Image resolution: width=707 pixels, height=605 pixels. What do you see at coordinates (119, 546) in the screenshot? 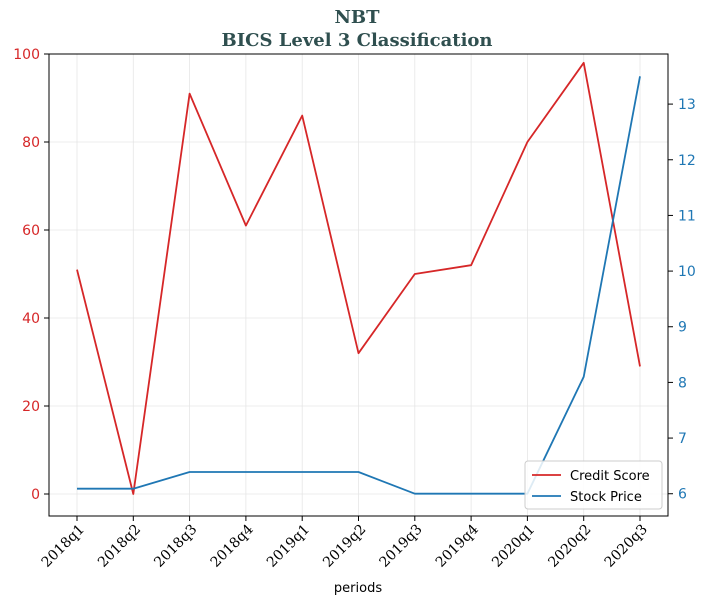
I see `x-tick-label: 2018q2` at bounding box center [119, 546].